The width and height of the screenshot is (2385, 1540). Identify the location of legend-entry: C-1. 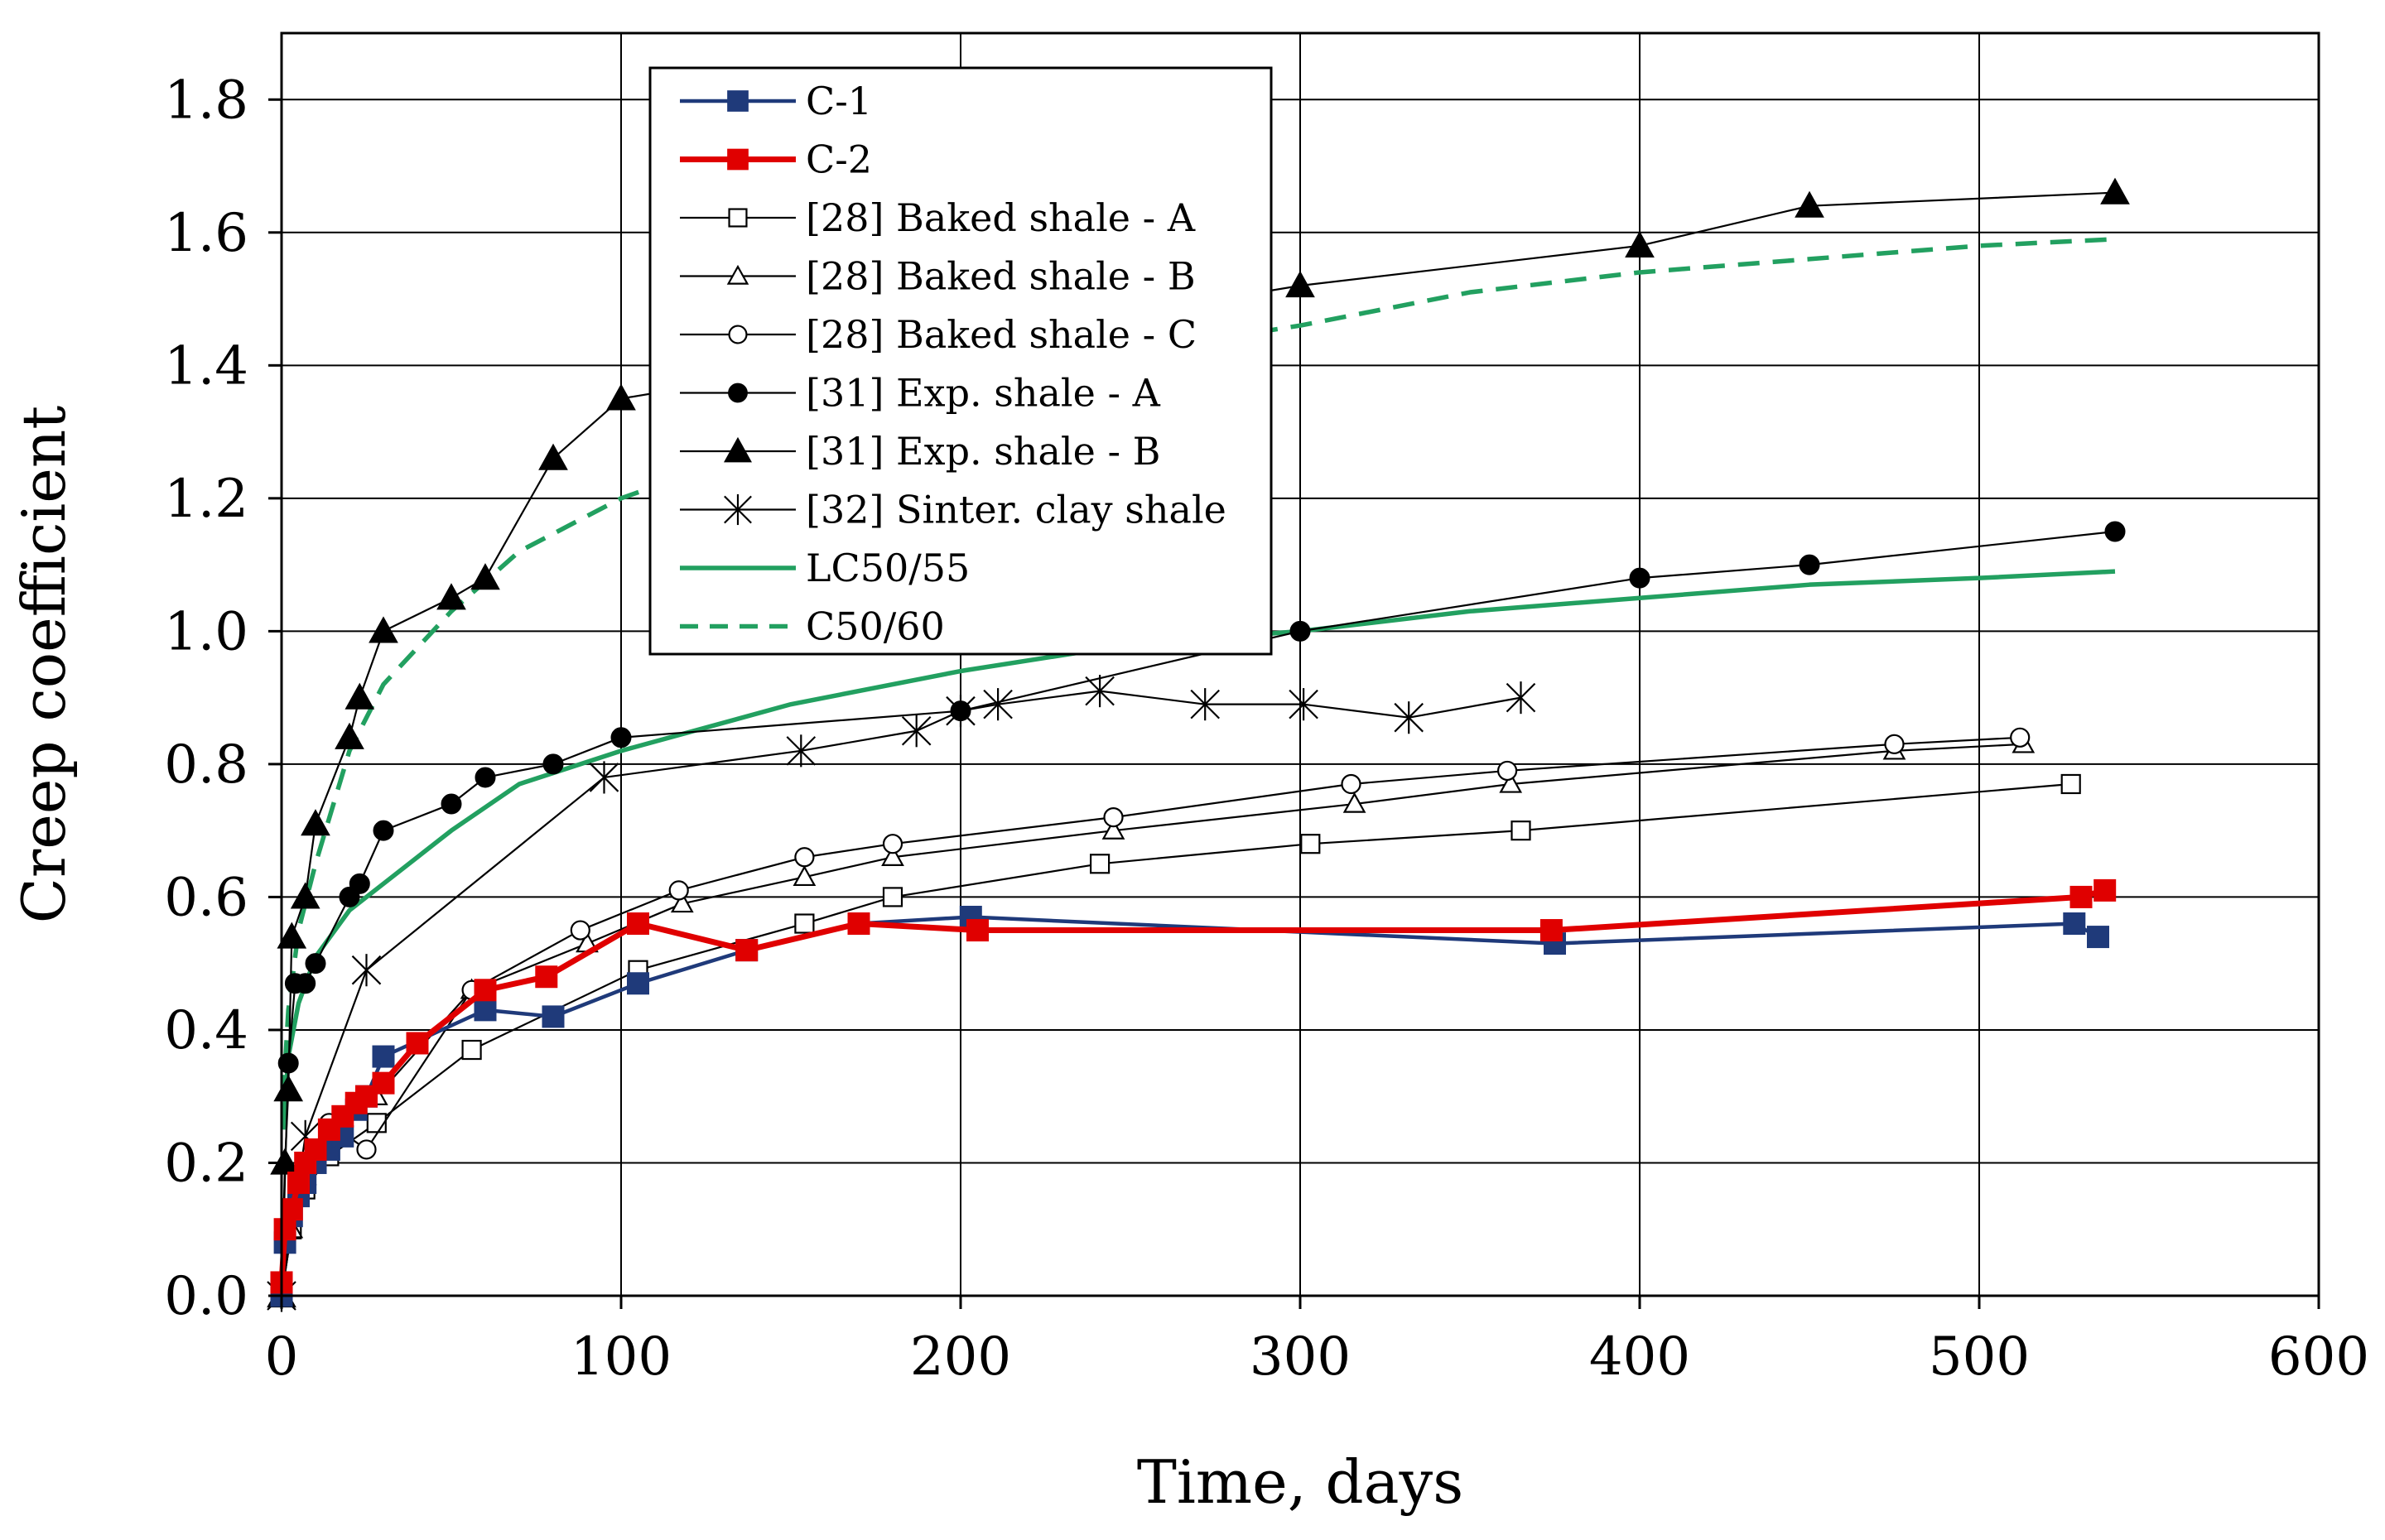
(776, 101).